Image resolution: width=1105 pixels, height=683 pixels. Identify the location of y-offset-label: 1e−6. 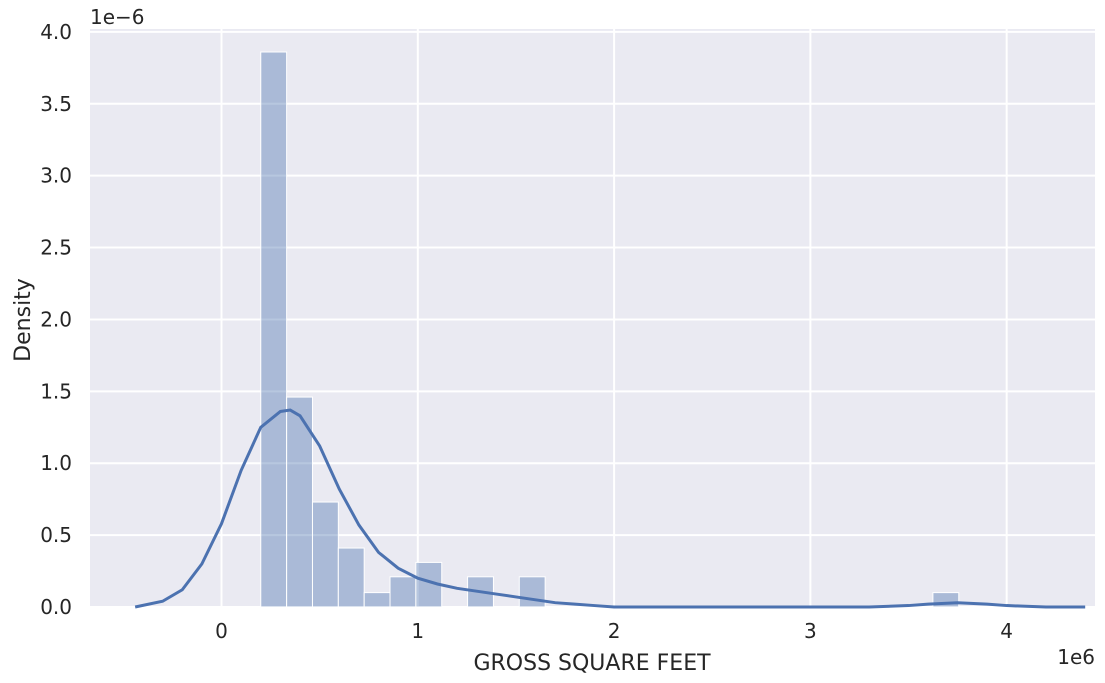
(117, 17).